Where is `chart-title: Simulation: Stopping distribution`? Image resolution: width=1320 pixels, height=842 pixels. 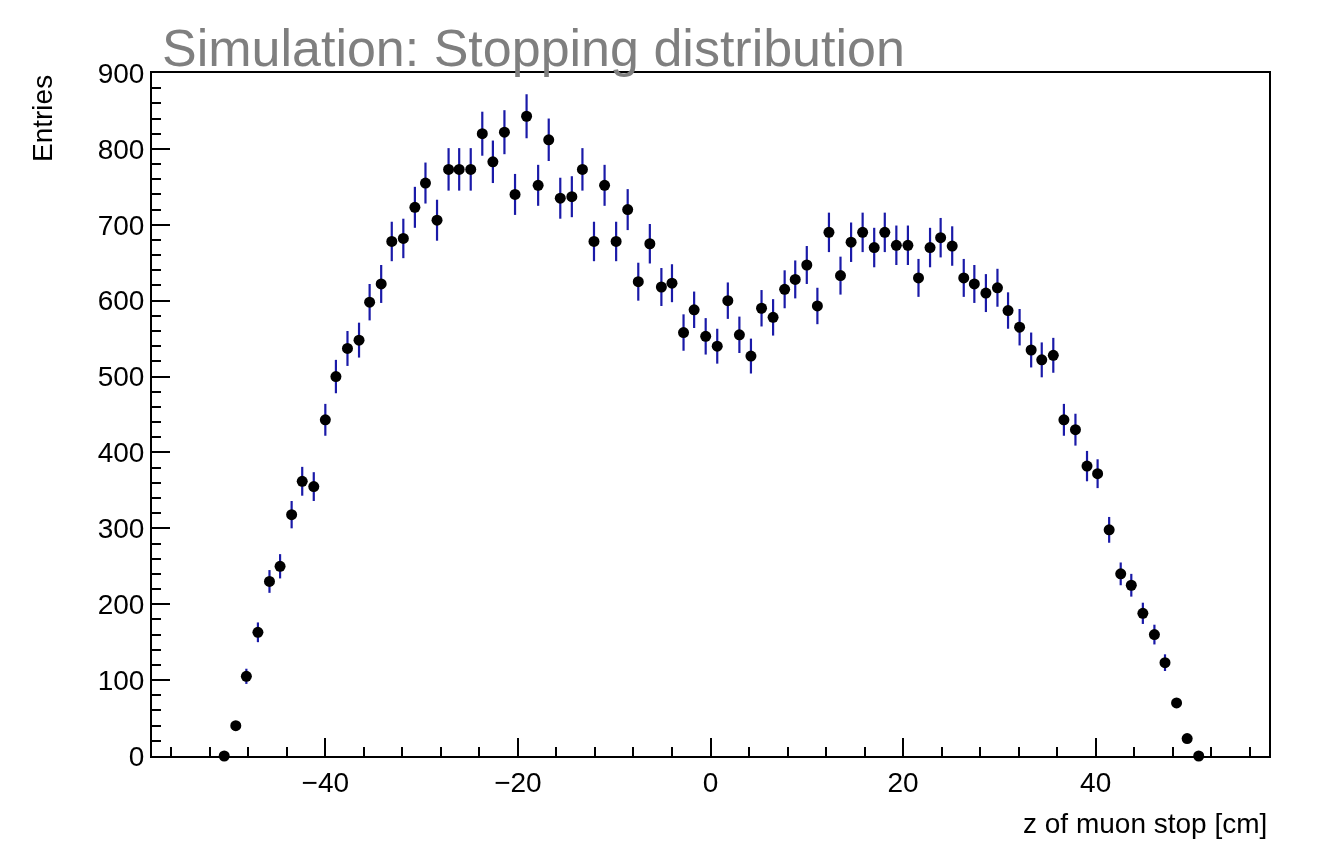
chart-title: Simulation: Stopping distribution is located at coordinates (533, 48).